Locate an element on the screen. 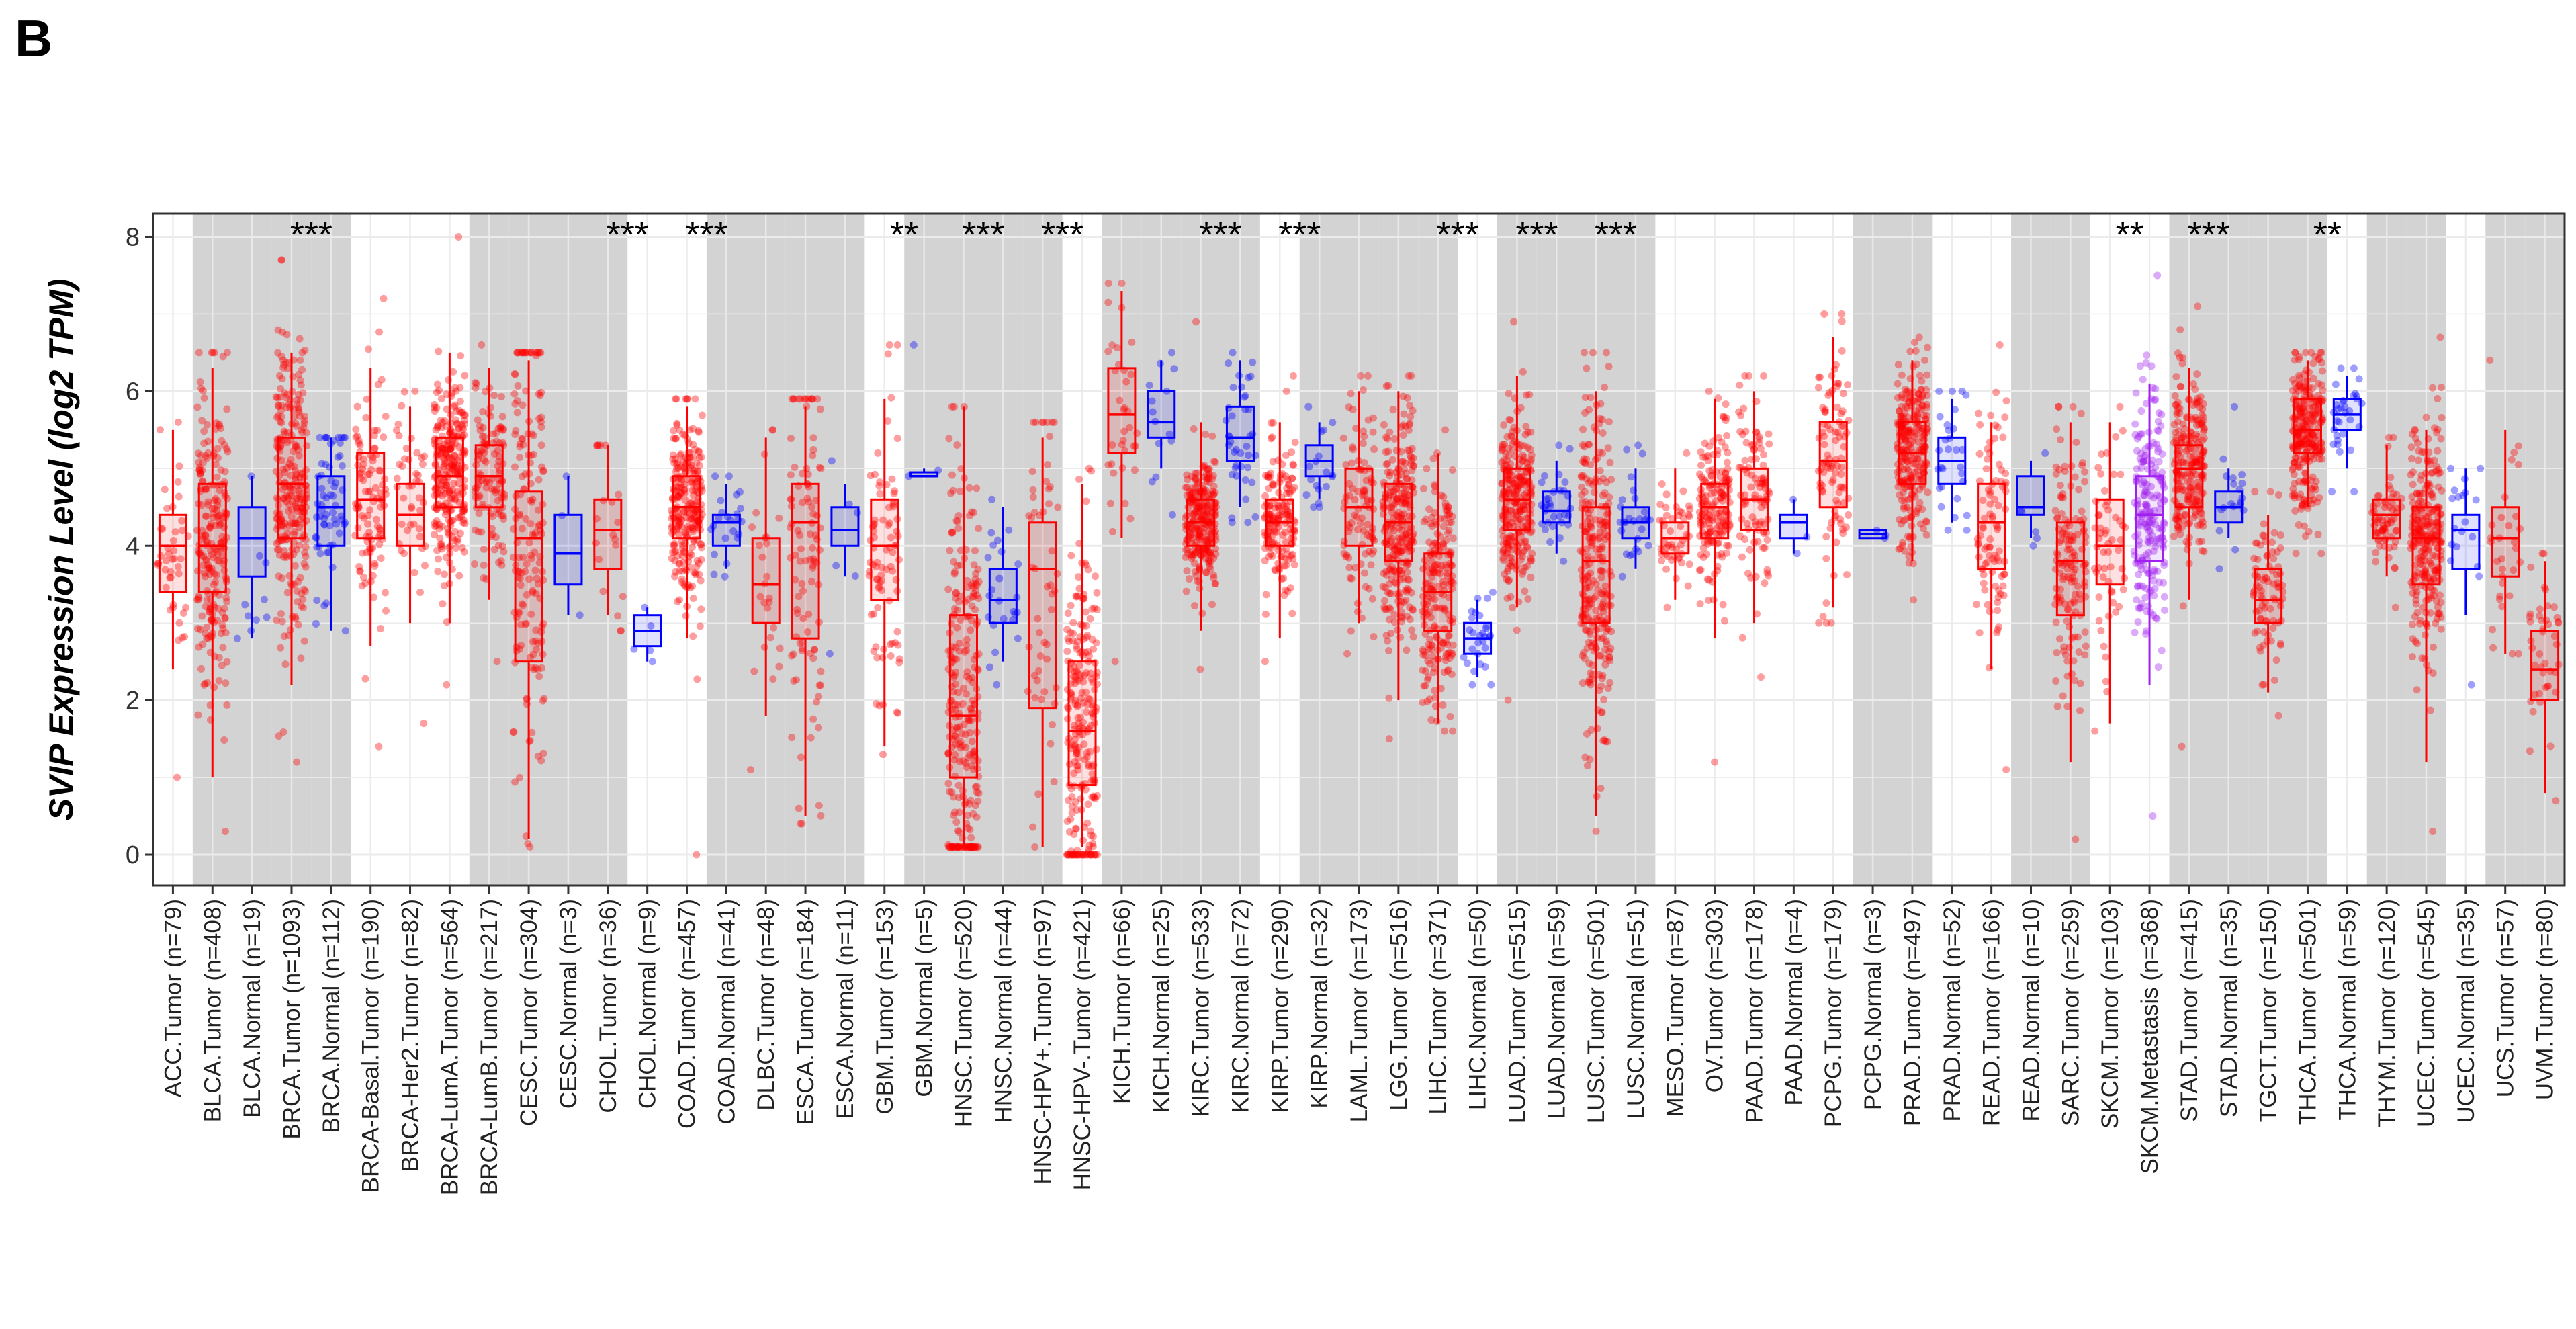 This screenshot has width=2576, height=1329. x-tick-label: CHOL.Tumor (n=36) is located at coordinates (608, 1006).